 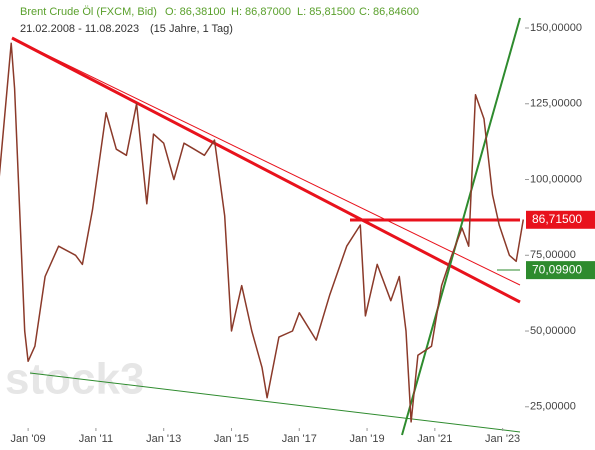 I want to click on x-tick-label: Jan '13, so click(x=163, y=439).